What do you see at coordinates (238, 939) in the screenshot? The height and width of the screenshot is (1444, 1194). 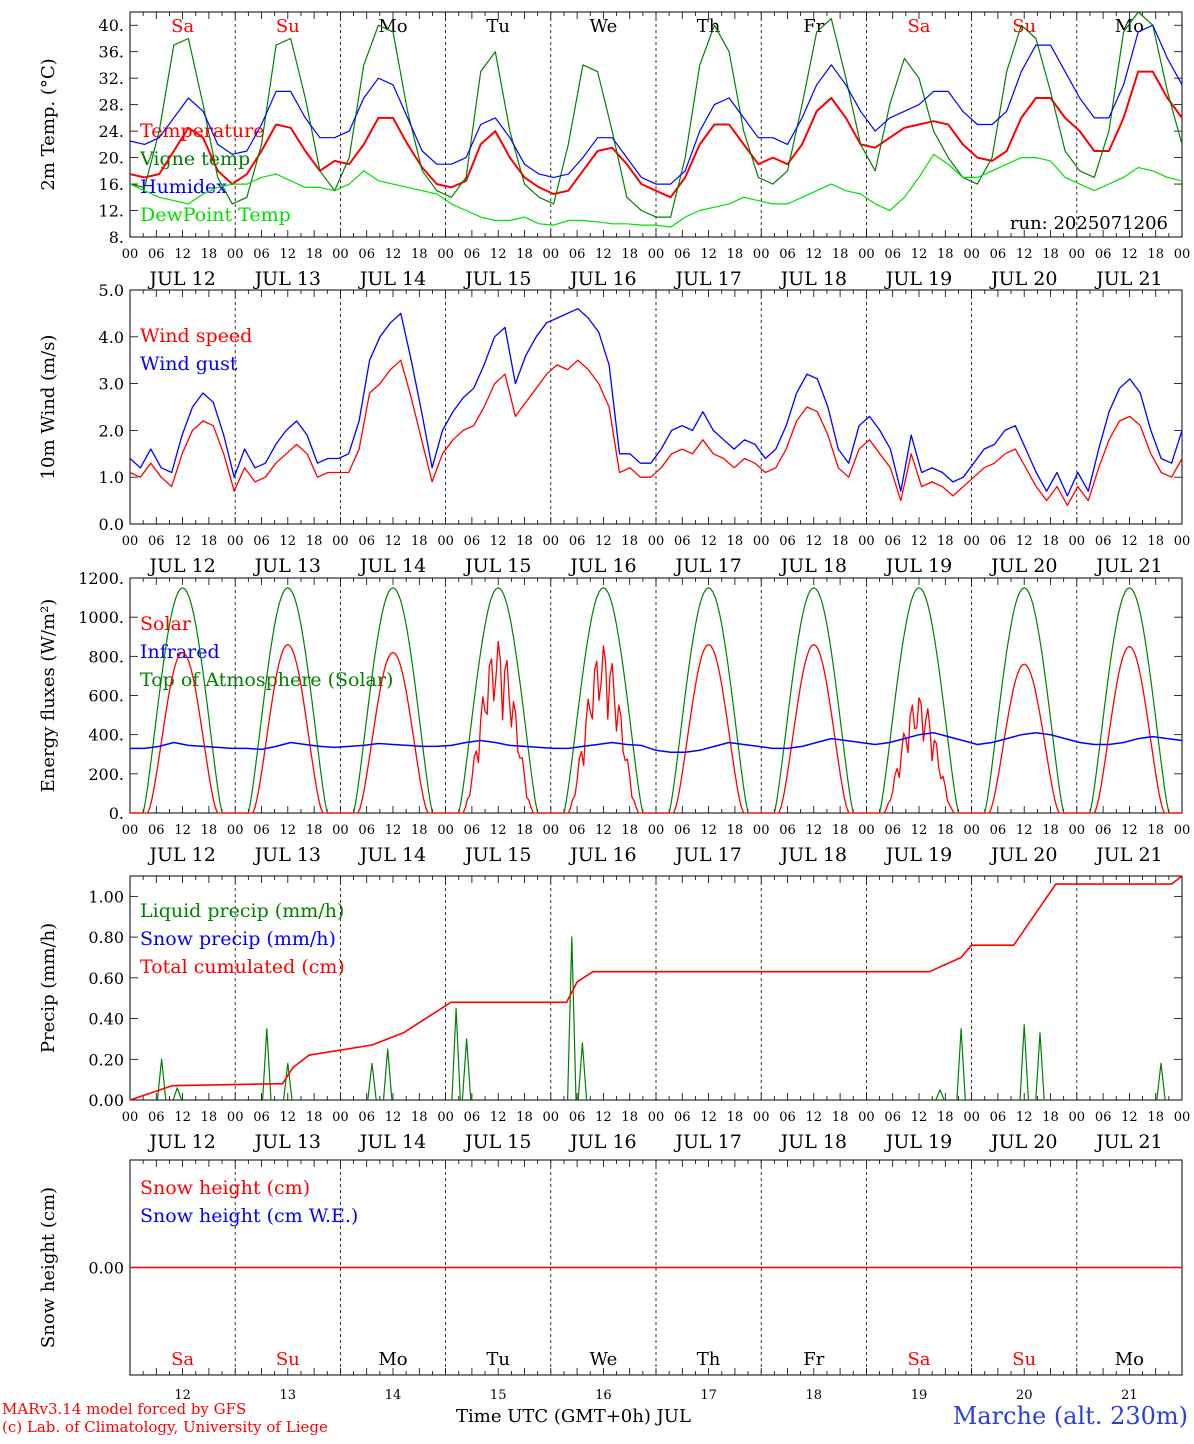 I see `legend-entry: Snow precip (mm/h)` at bounding box center [238, 939].